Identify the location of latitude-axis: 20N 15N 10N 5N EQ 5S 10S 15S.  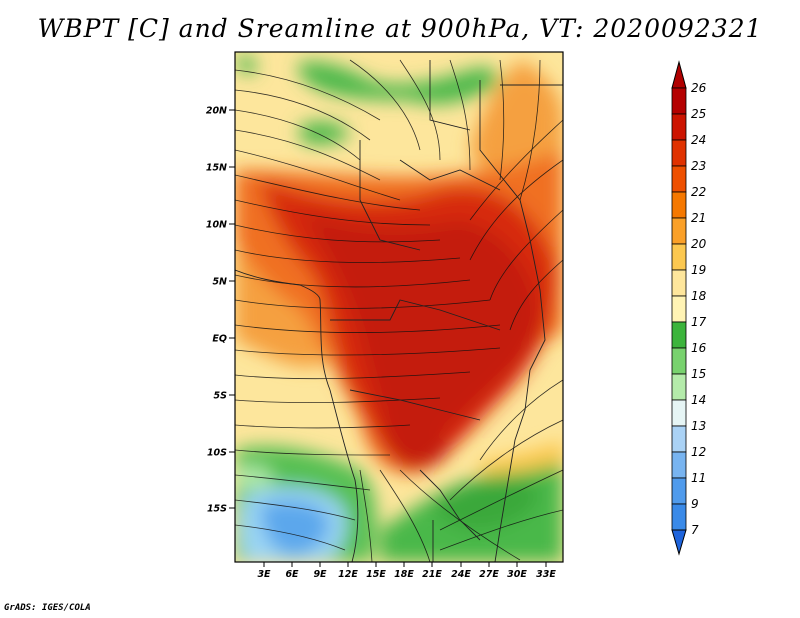
(220, 310).